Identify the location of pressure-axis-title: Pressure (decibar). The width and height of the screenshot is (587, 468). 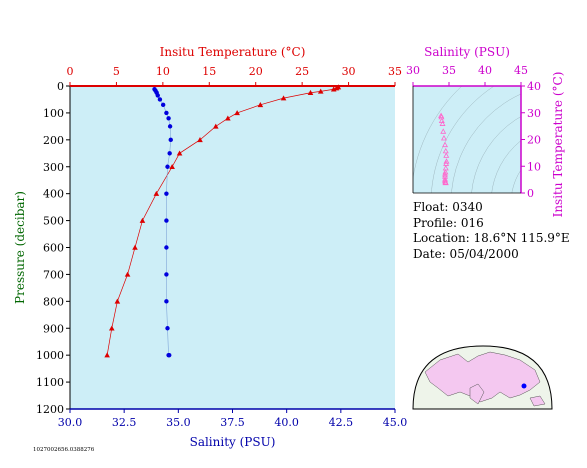
(20, 247).